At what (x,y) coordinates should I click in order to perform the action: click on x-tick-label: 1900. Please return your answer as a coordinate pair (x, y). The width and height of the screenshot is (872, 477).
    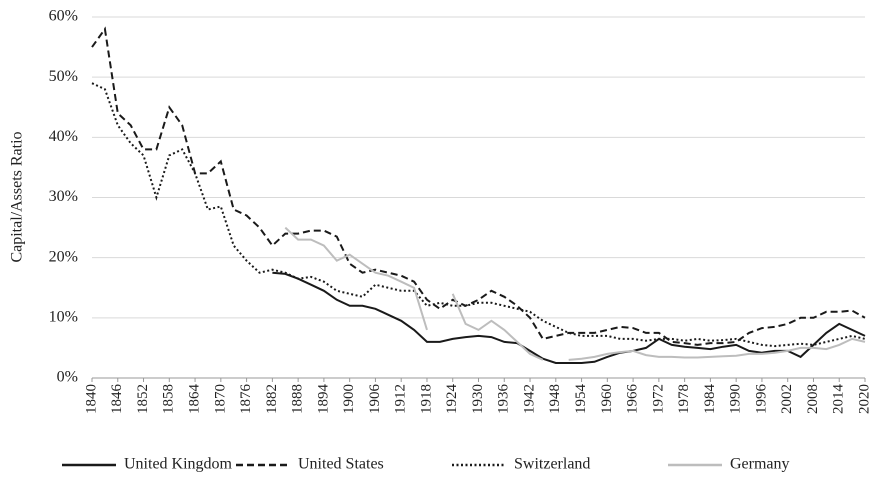
    Looking at the image, I should click on (349, 399).